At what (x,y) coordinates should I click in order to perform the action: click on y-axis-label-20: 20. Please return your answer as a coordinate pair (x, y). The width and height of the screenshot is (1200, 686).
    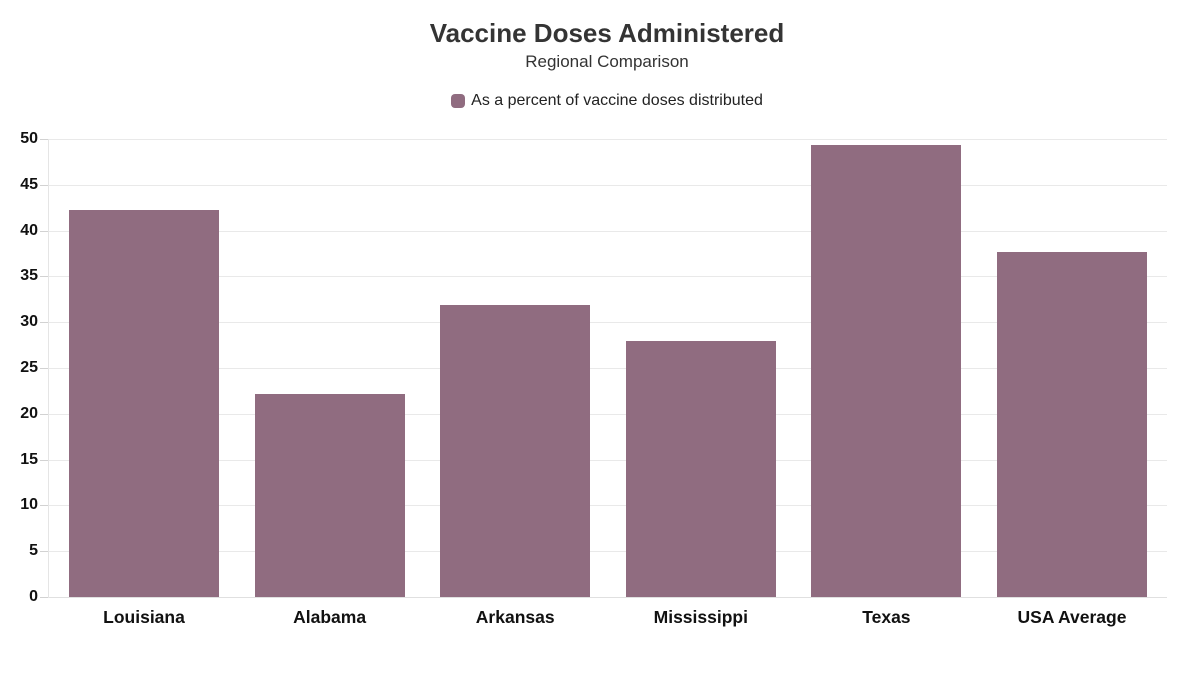
    Looking at the image, I should click on (29, 413).